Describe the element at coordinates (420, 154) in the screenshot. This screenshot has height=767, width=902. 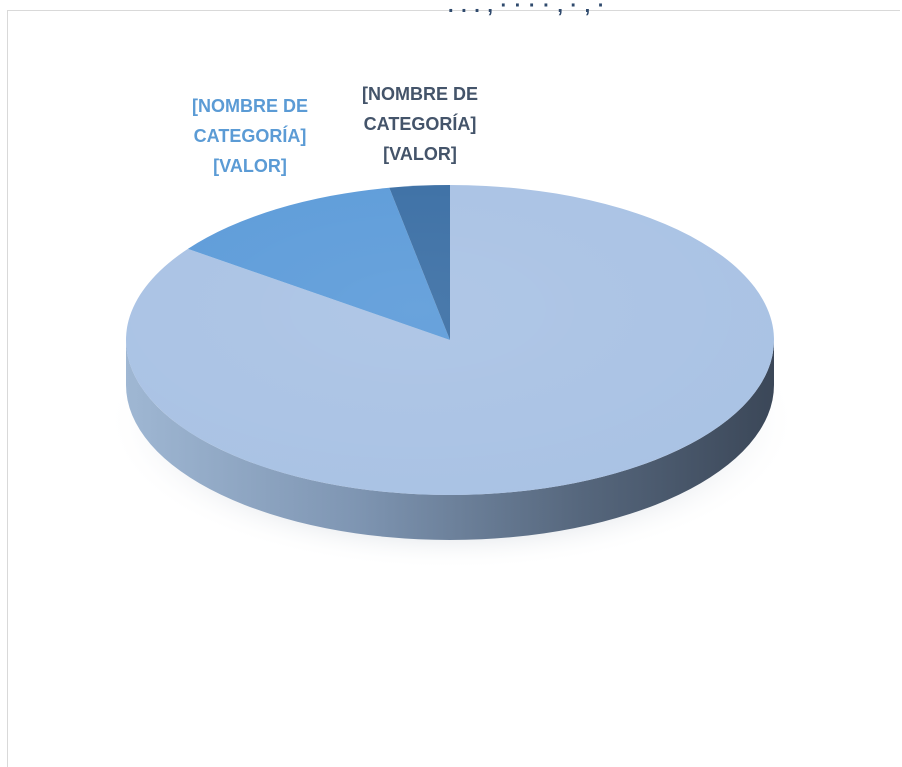
I see `label-3-line-3: [VALOR]` at that location.